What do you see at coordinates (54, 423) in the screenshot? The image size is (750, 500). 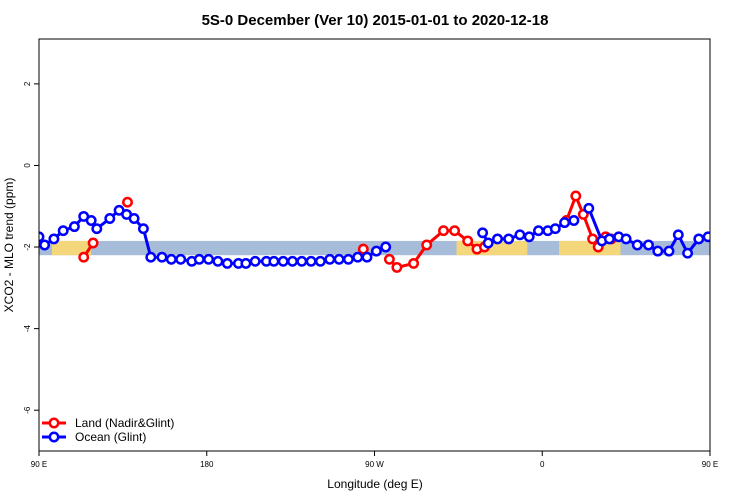 I see `legend-land-marker` at bounding box center [54, 423].